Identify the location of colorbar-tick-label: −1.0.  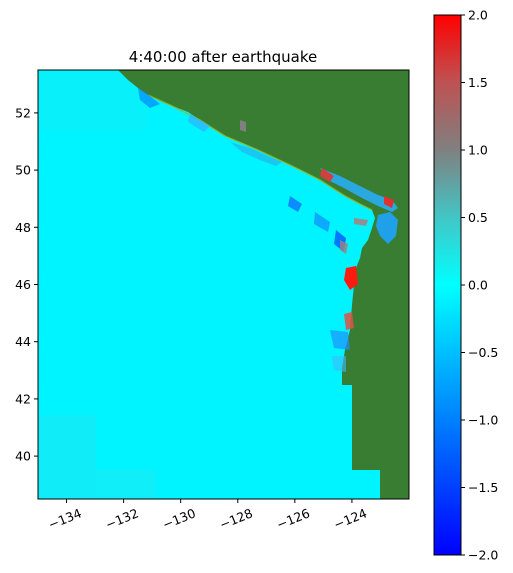
(483, 420).